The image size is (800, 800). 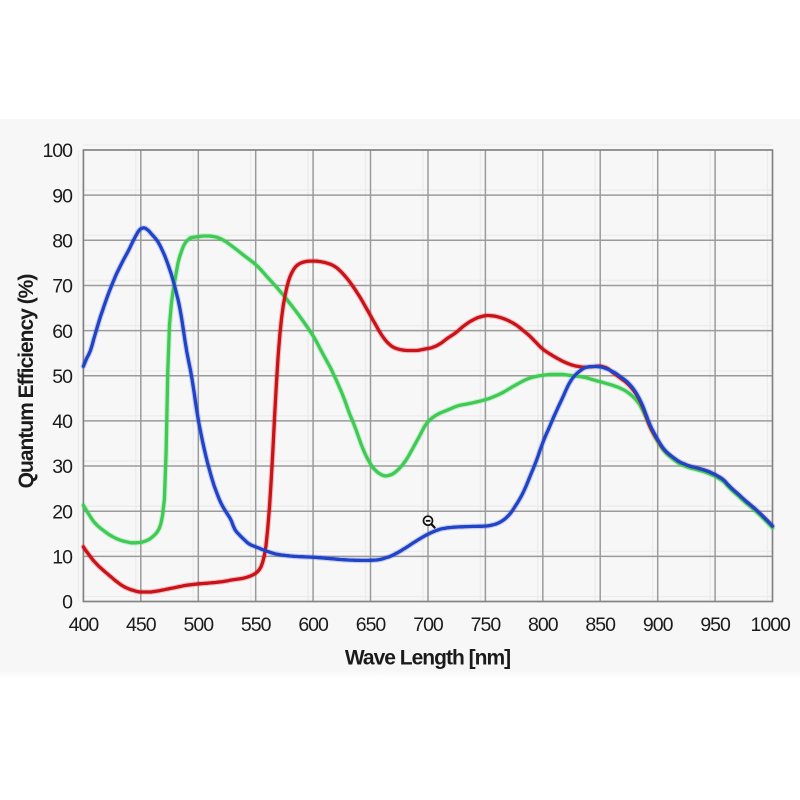 I want to click on svg-text: 90, so click(x=62, y=196).